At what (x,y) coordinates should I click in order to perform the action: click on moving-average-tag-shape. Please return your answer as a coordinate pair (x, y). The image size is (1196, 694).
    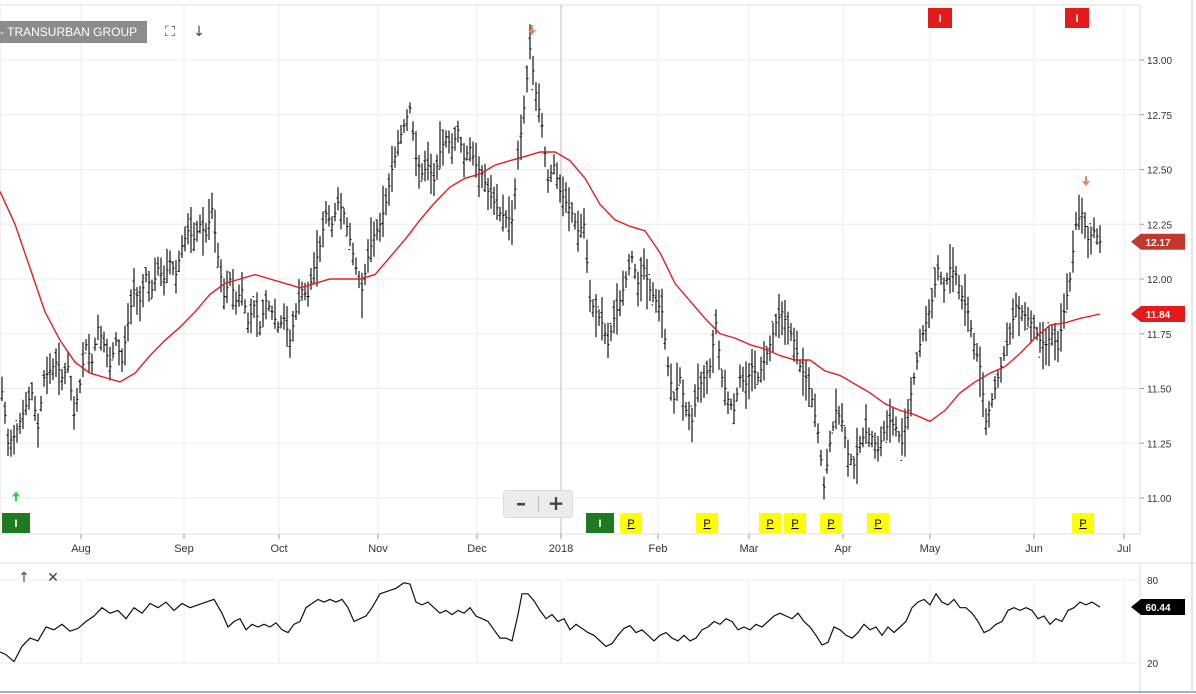
    Looking at the image, I should click on (1158, 314).